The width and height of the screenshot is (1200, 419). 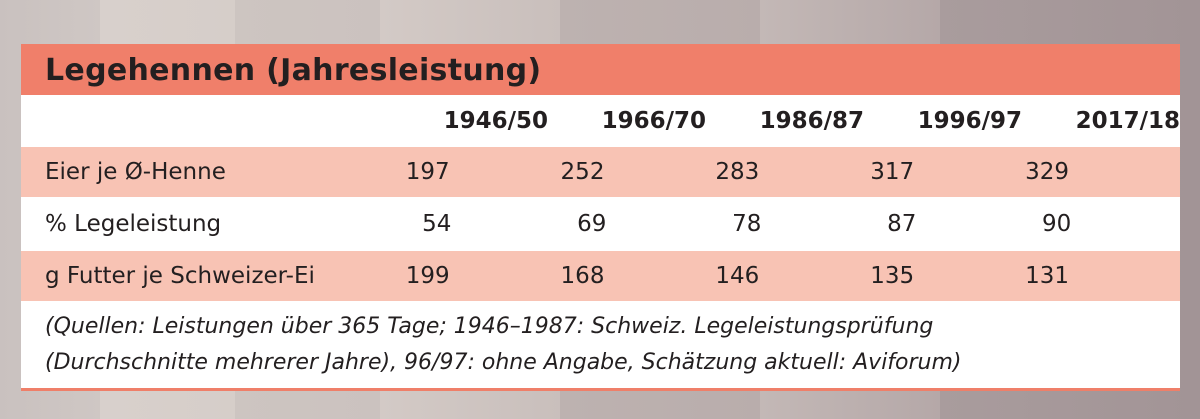 What do you see at coordinates (969, 121) in the screenshot?
I see `column-header: 1996/97` at bounding box center [969, 121].